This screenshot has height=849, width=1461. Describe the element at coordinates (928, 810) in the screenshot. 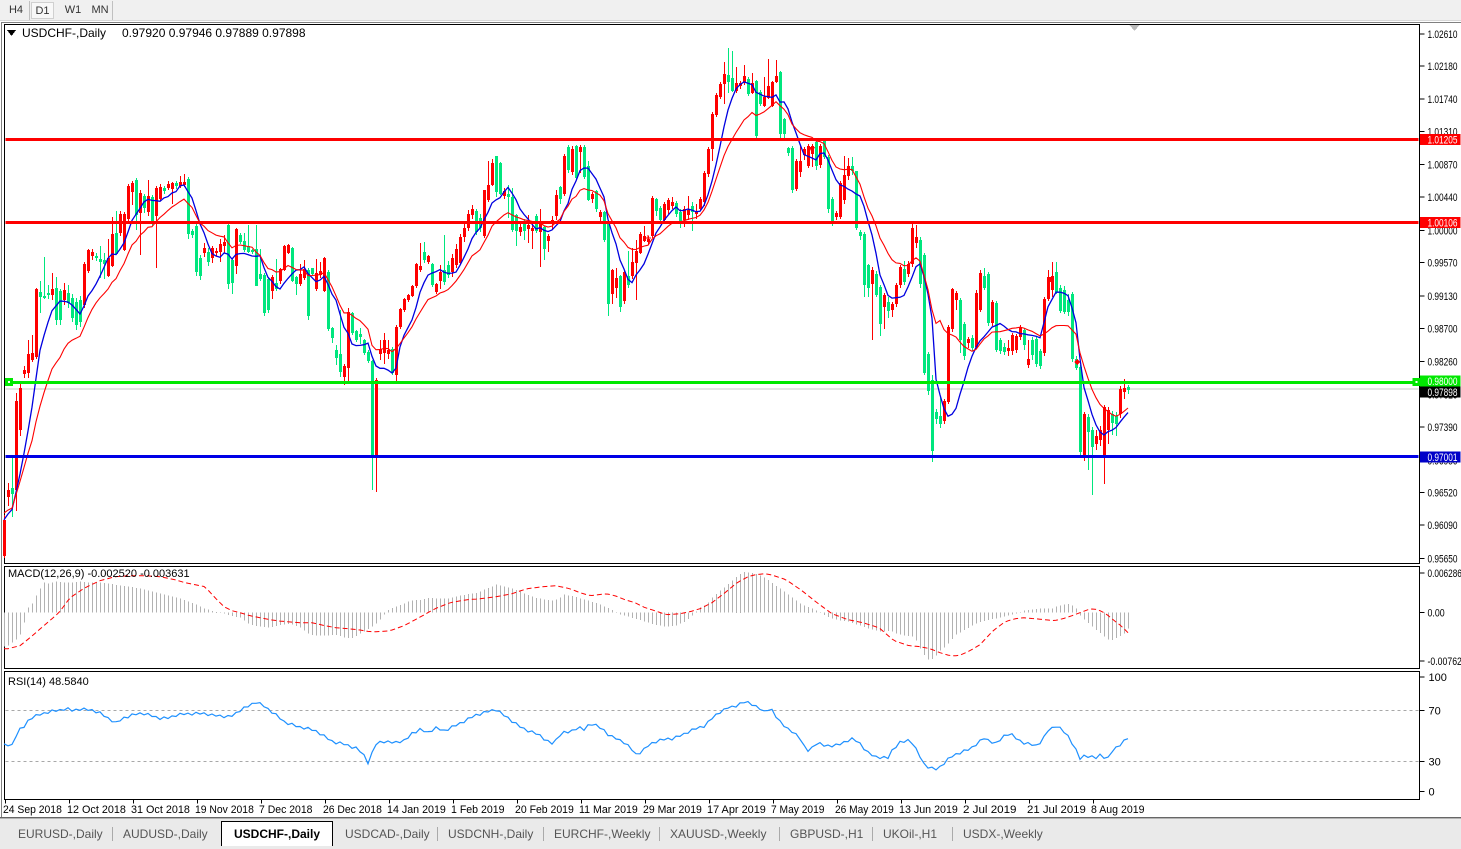

I see `svg-text: 13 Jun 2019` at that location.